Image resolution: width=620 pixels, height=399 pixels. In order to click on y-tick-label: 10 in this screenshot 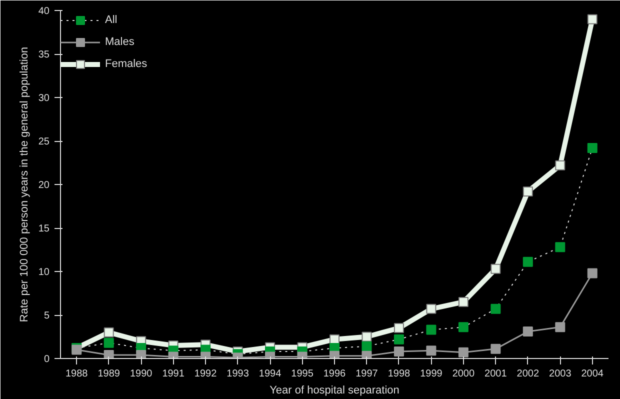, I will do `click(44, 272)`.